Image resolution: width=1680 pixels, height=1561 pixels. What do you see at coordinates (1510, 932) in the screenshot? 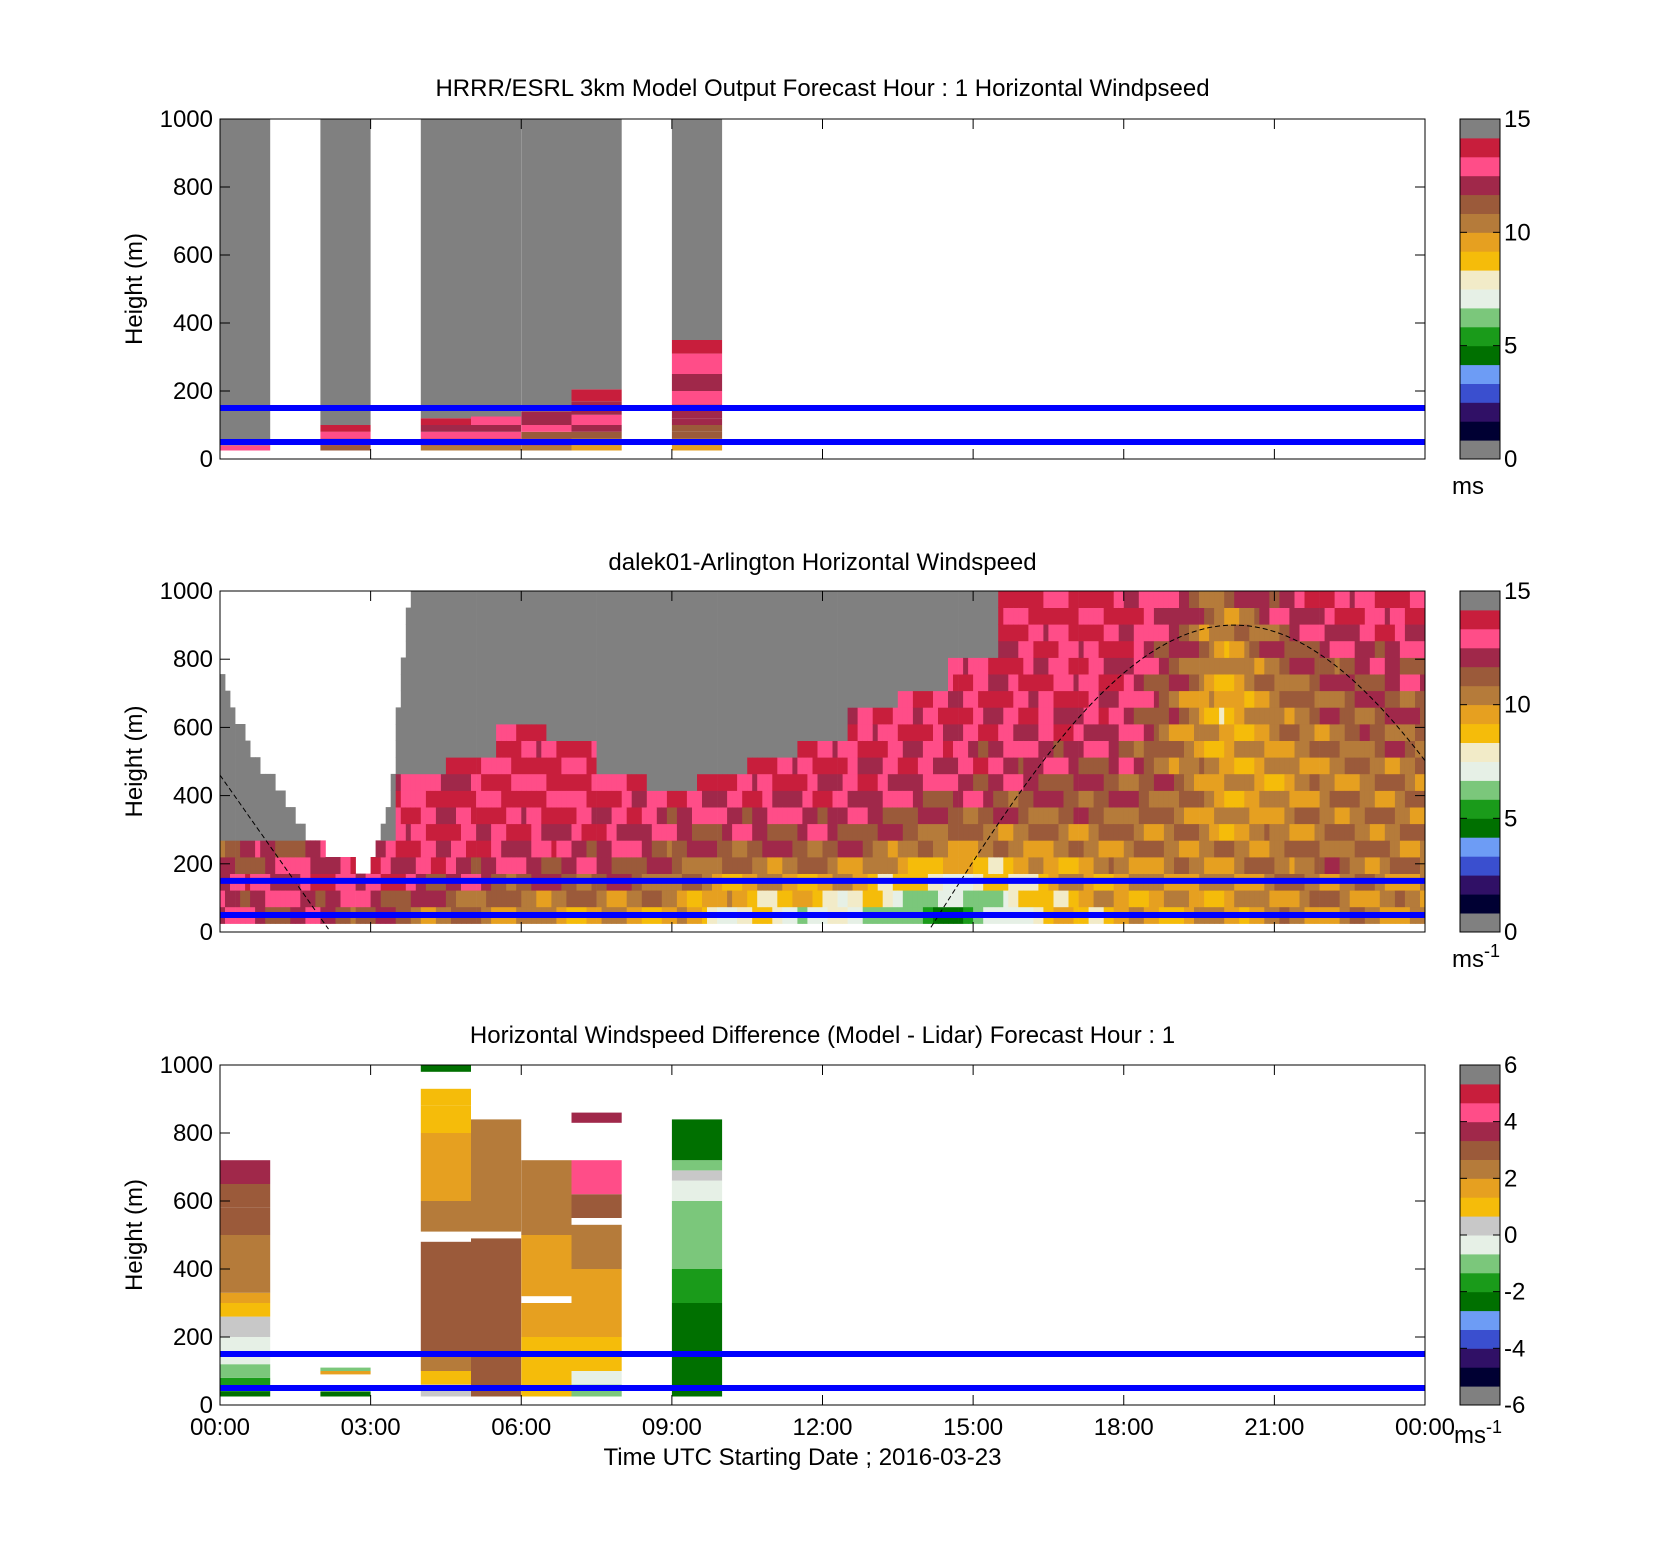
I see `colorbar-tick-label: 0` at bounding box center [1510, 932].